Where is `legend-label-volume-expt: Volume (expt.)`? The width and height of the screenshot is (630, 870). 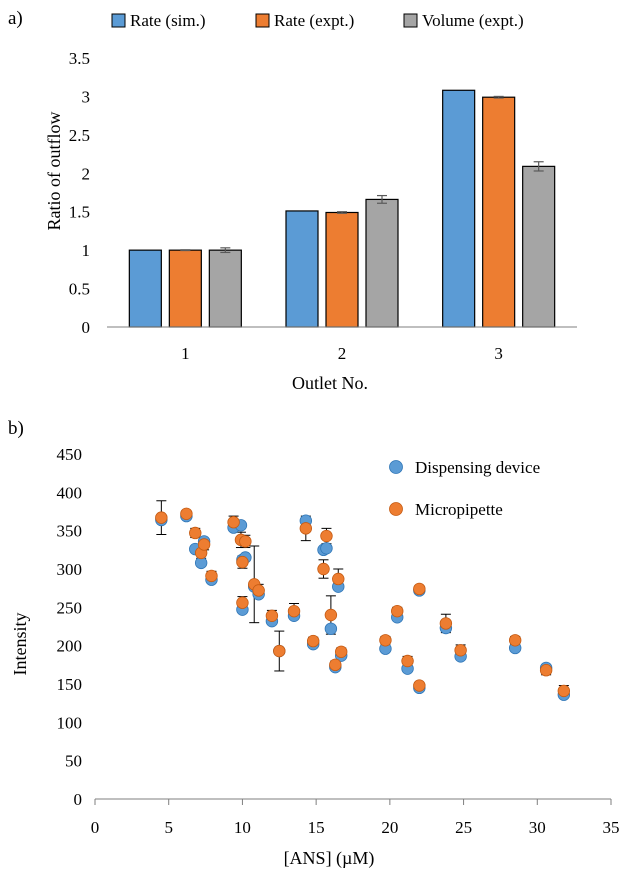 legend-label-volume-expt: Volume (expt.) is located at coordinates (473, 20).